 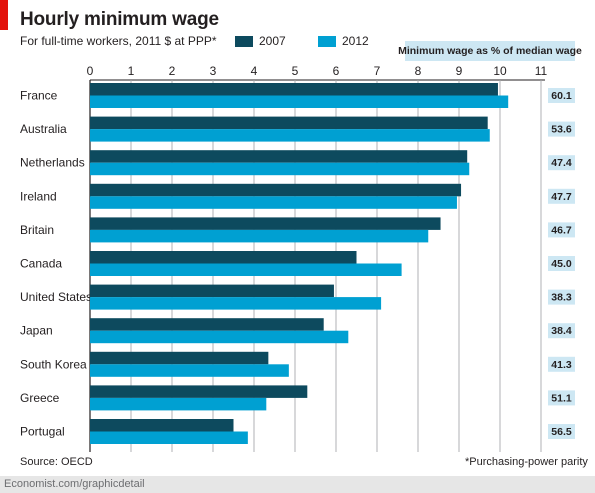 What do you see at coordinates (213, 71) in the screenshot?
I see `x-tick-label: 3` at bounding box center [213, 71].